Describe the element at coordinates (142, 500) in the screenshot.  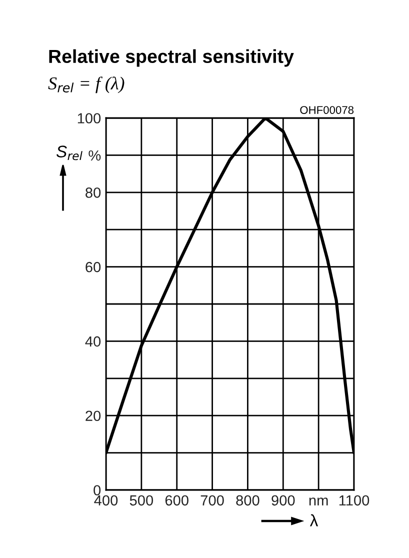
I see `x-tick-label: 500` at that location.